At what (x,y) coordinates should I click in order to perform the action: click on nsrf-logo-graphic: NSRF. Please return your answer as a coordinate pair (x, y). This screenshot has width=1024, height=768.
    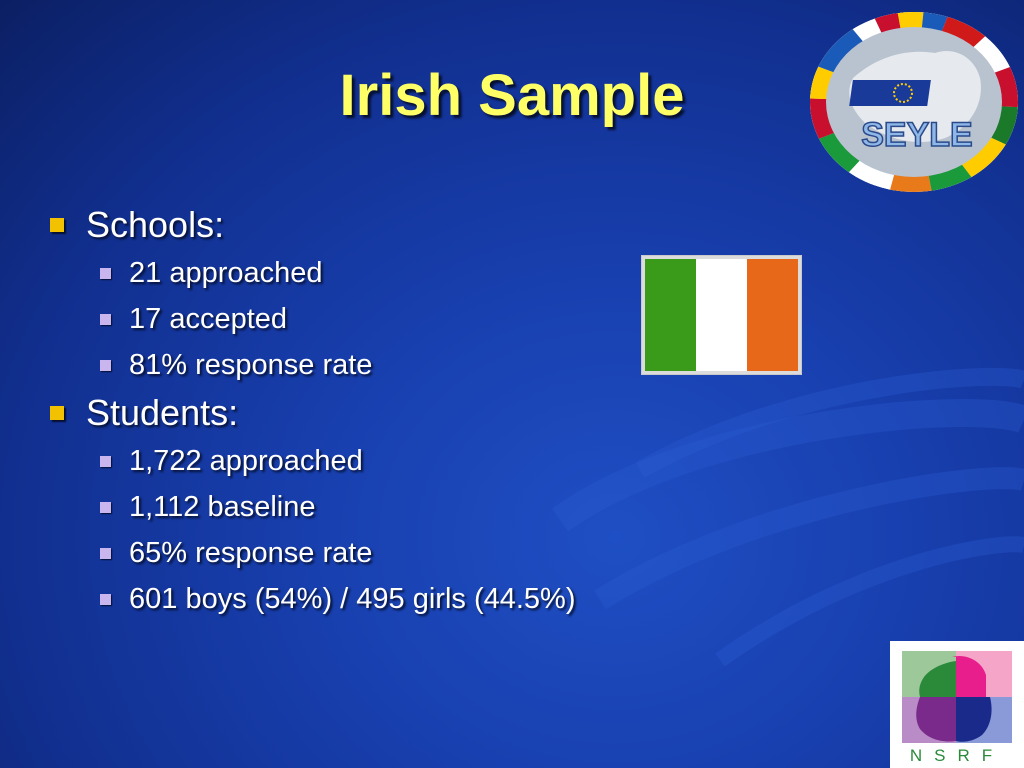
    Looking at the image, I should click on (957, 708).